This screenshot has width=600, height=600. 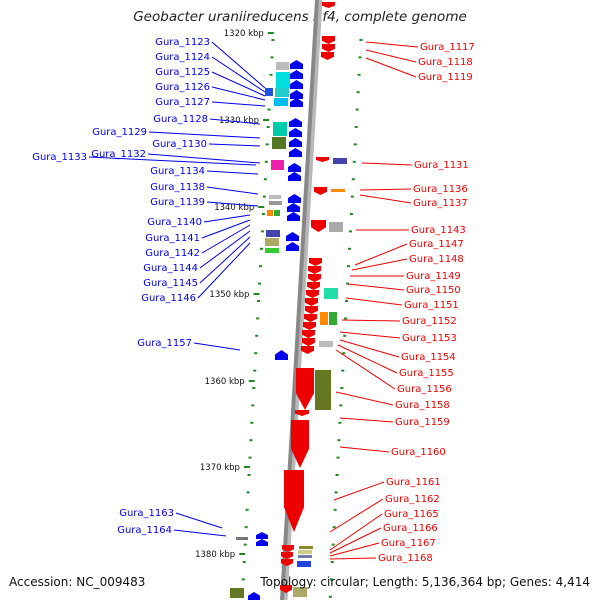 What do you see at coordinates (428, 357) in the screenshot?
I see `gene-label-right: Gura_1154` at bounding box center [428, 357].